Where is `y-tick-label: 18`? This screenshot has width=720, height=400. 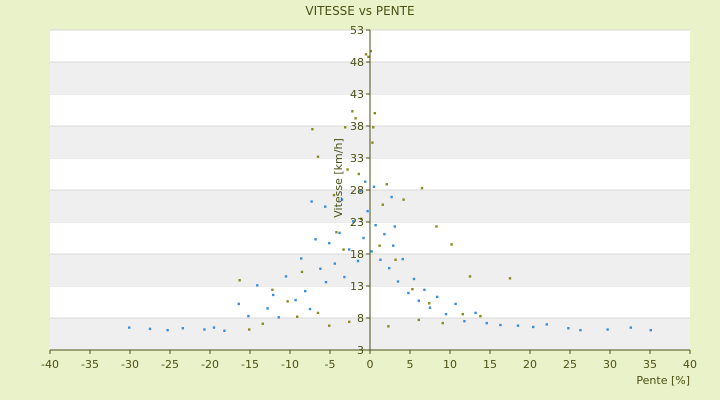 y-tick-label: 18 is located at coordinates (357, 254).